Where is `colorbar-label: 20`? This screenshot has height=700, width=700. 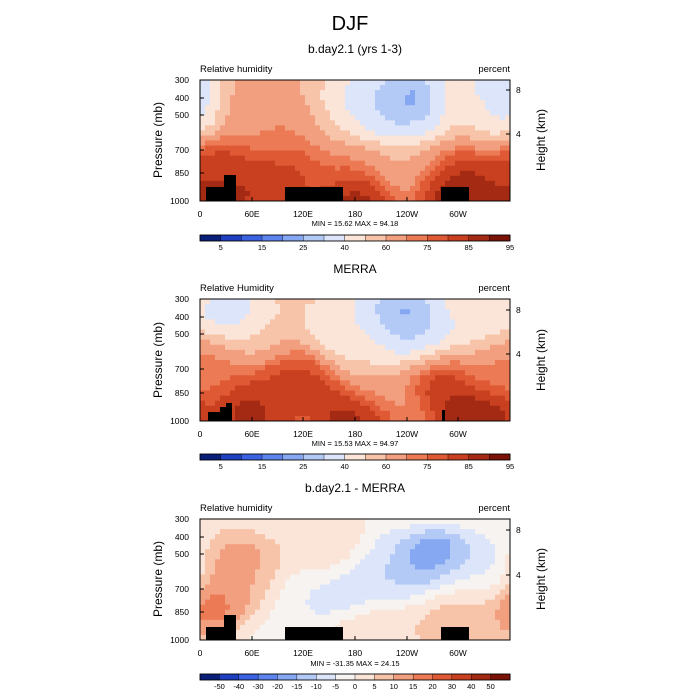
colorbar-label: 20 is located at coordinates (432, 686).